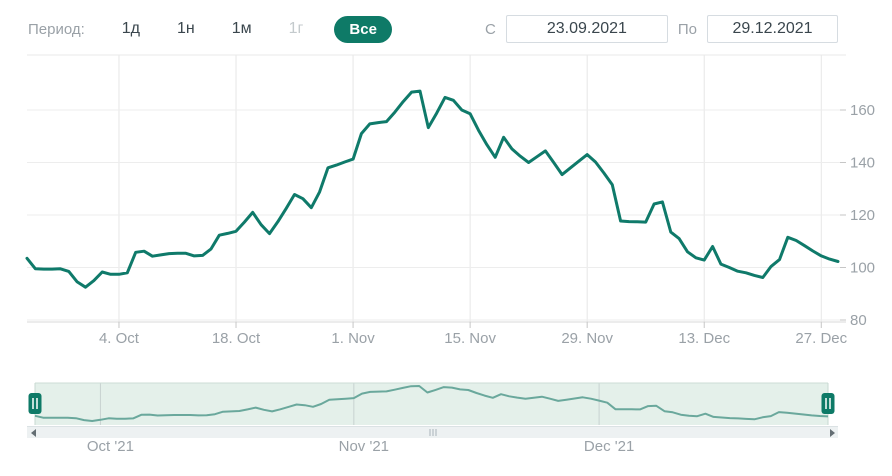 The image size is (892, 476). What do you see at coordinates (490, 29) in the screenshot?
I see `date-from-label: С` at bounding box center [490, 29].